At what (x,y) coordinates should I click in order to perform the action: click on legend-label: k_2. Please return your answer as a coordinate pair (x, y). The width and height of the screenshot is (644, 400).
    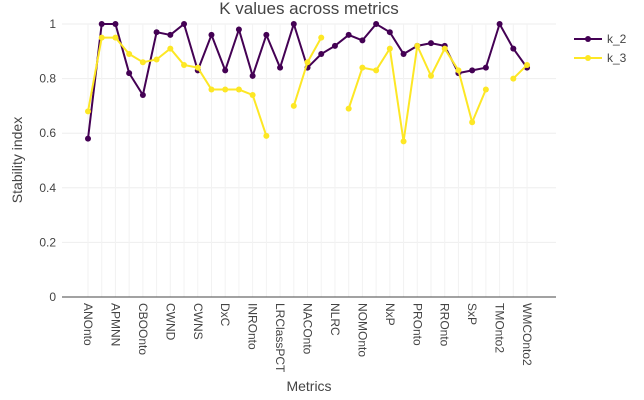
    Looking at the image, I should click on (617, 39).